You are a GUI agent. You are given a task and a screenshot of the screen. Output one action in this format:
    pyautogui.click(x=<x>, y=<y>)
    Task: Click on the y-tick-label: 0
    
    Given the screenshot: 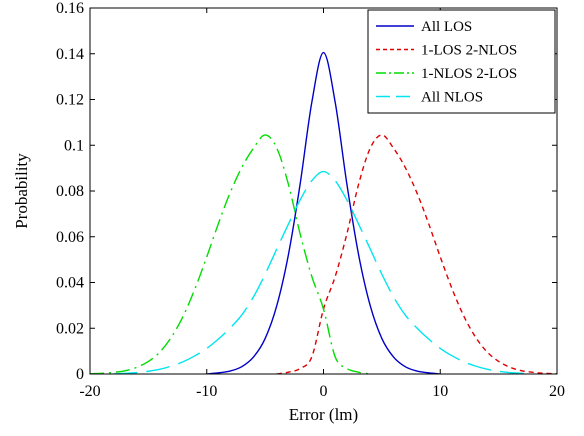 What is the action you would take?
    pyautogui.click(x=80, y=374)
    